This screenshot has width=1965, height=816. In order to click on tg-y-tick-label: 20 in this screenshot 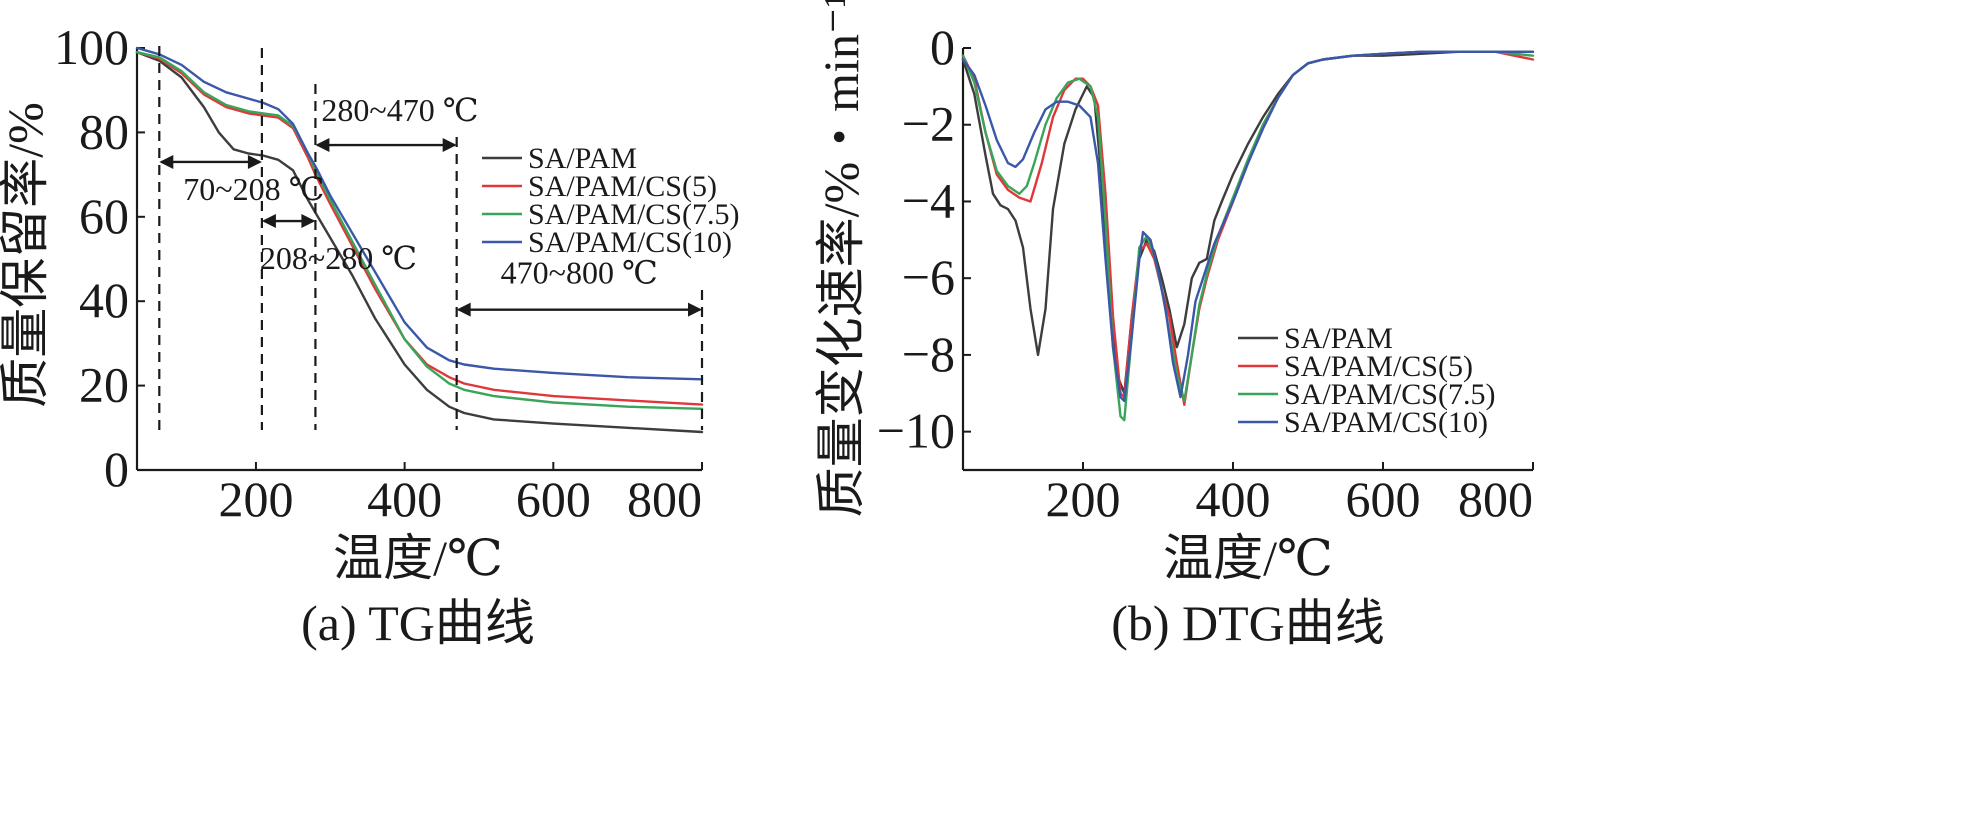, I will do `click(104, 385)`.